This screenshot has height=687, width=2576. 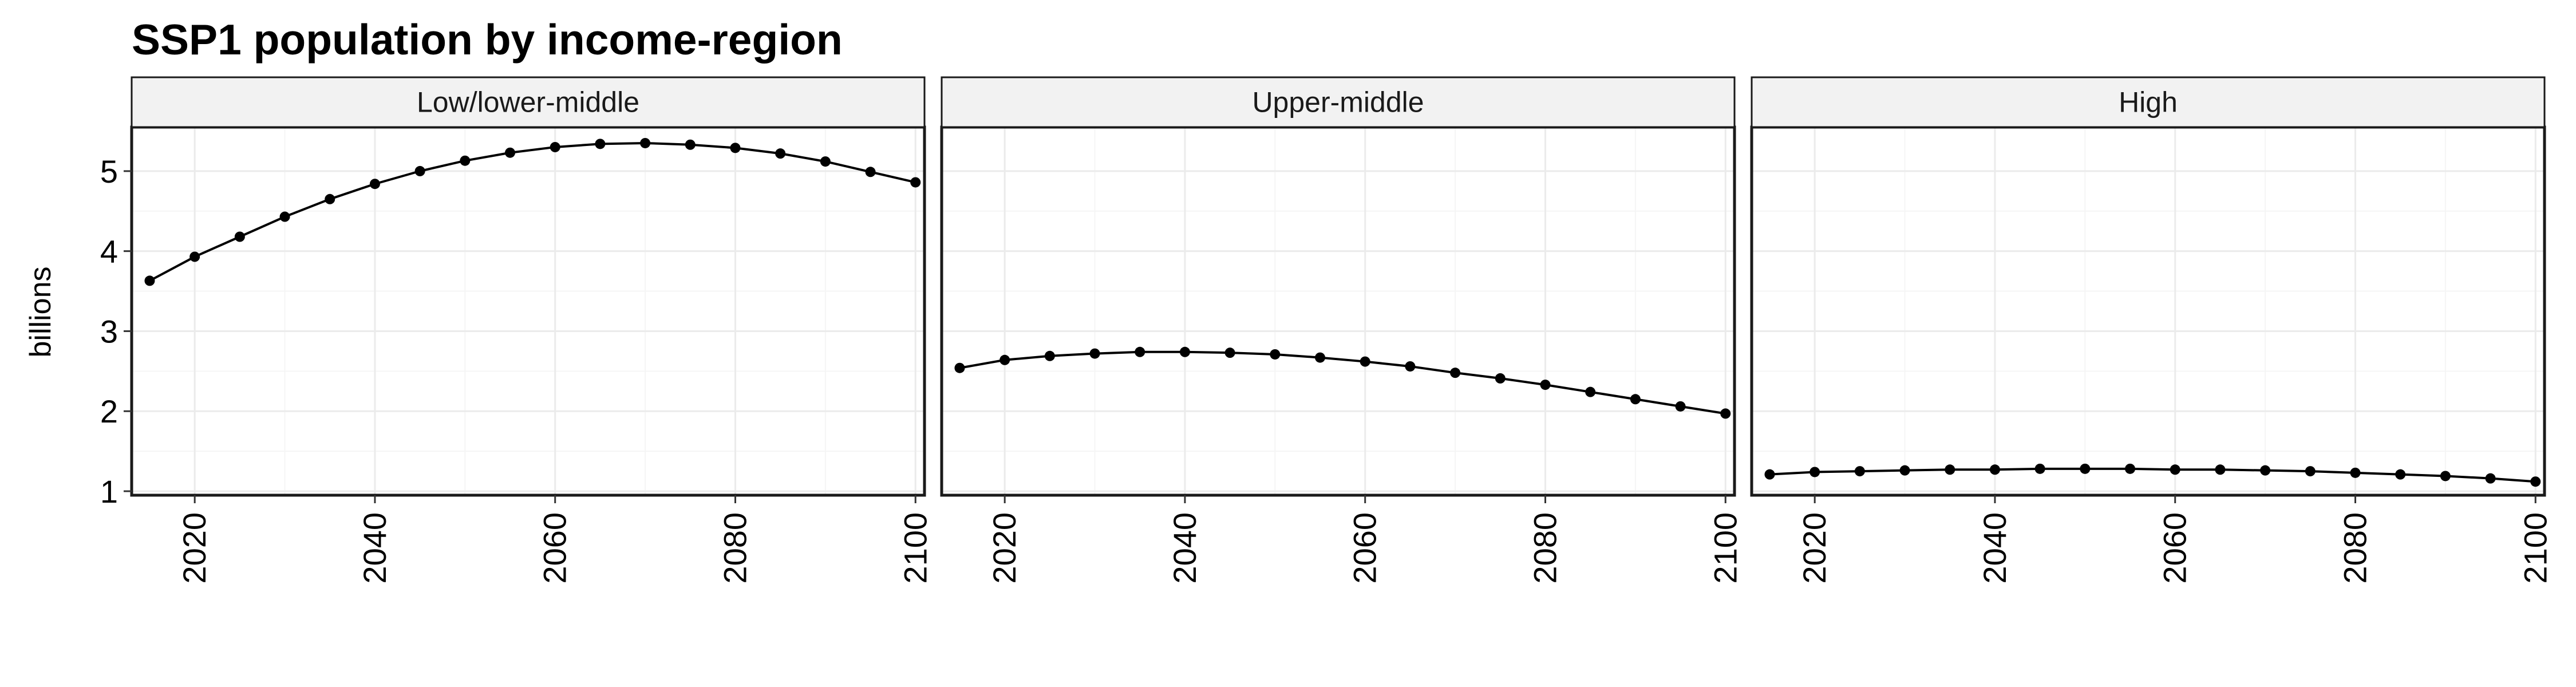 What do you see at coordinates (109, 411) in the screenshot?
I see `y-tick-label: 2` at bounding box center [109, 411].